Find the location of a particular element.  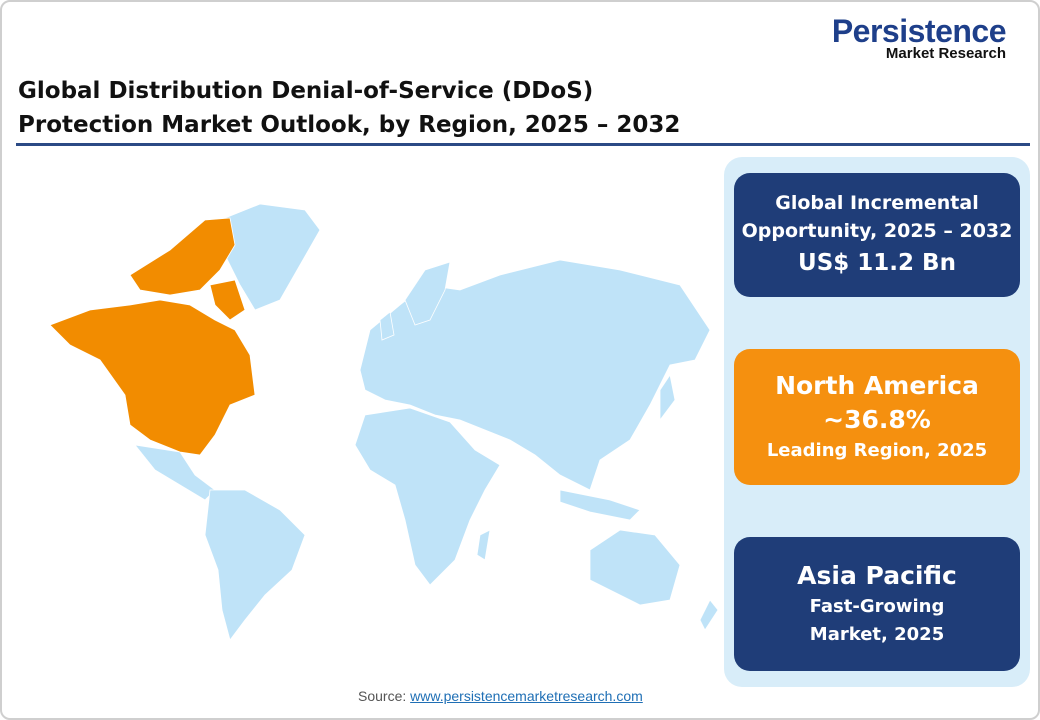

logo: Persistence Market Research is located at coordinates (907, 37).